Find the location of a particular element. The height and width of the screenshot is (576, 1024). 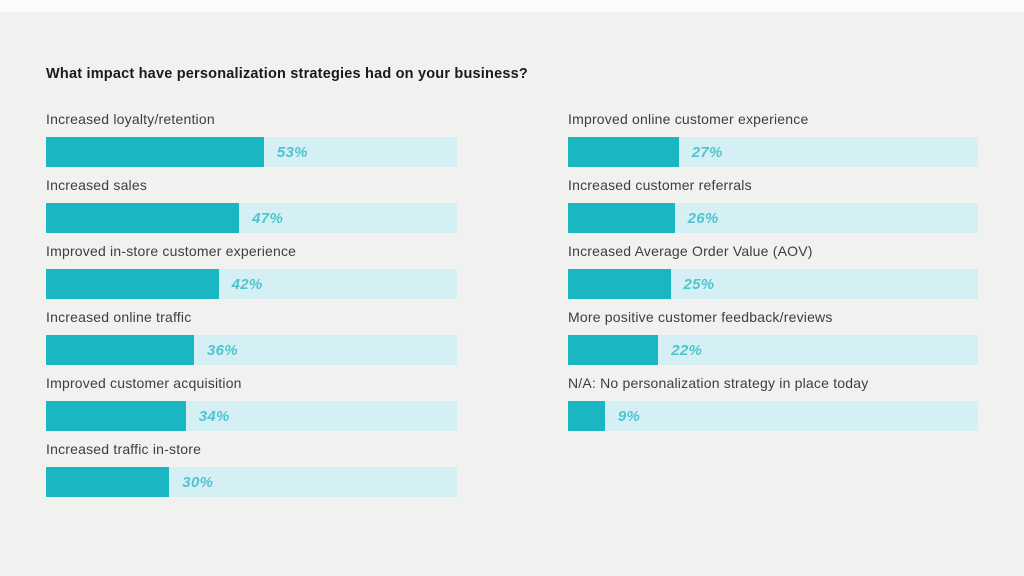

bar-value-label: 47% is located at coordinates (268, 218).